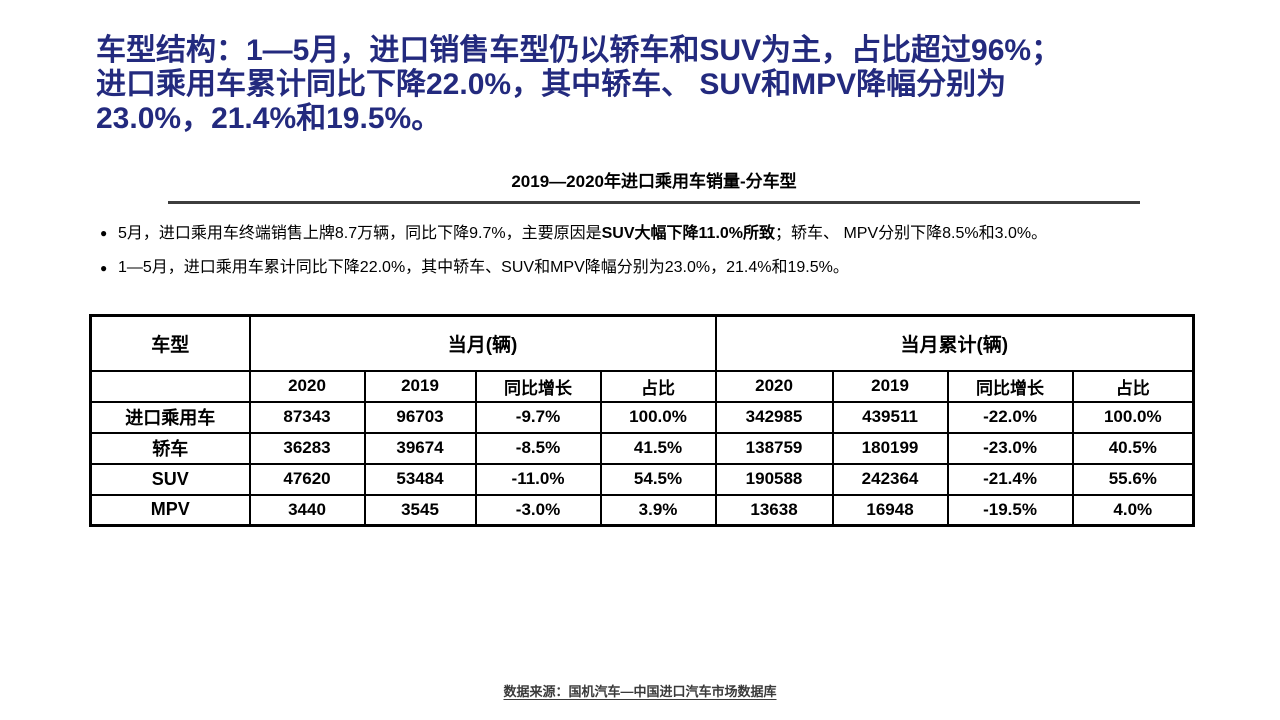 This screenshot has height=720, width=1280. What do you see at coordinates (1133, 386) in the screenshot?
I see `col-header-share-cum: 占比` at bounding box center [1133, 386].